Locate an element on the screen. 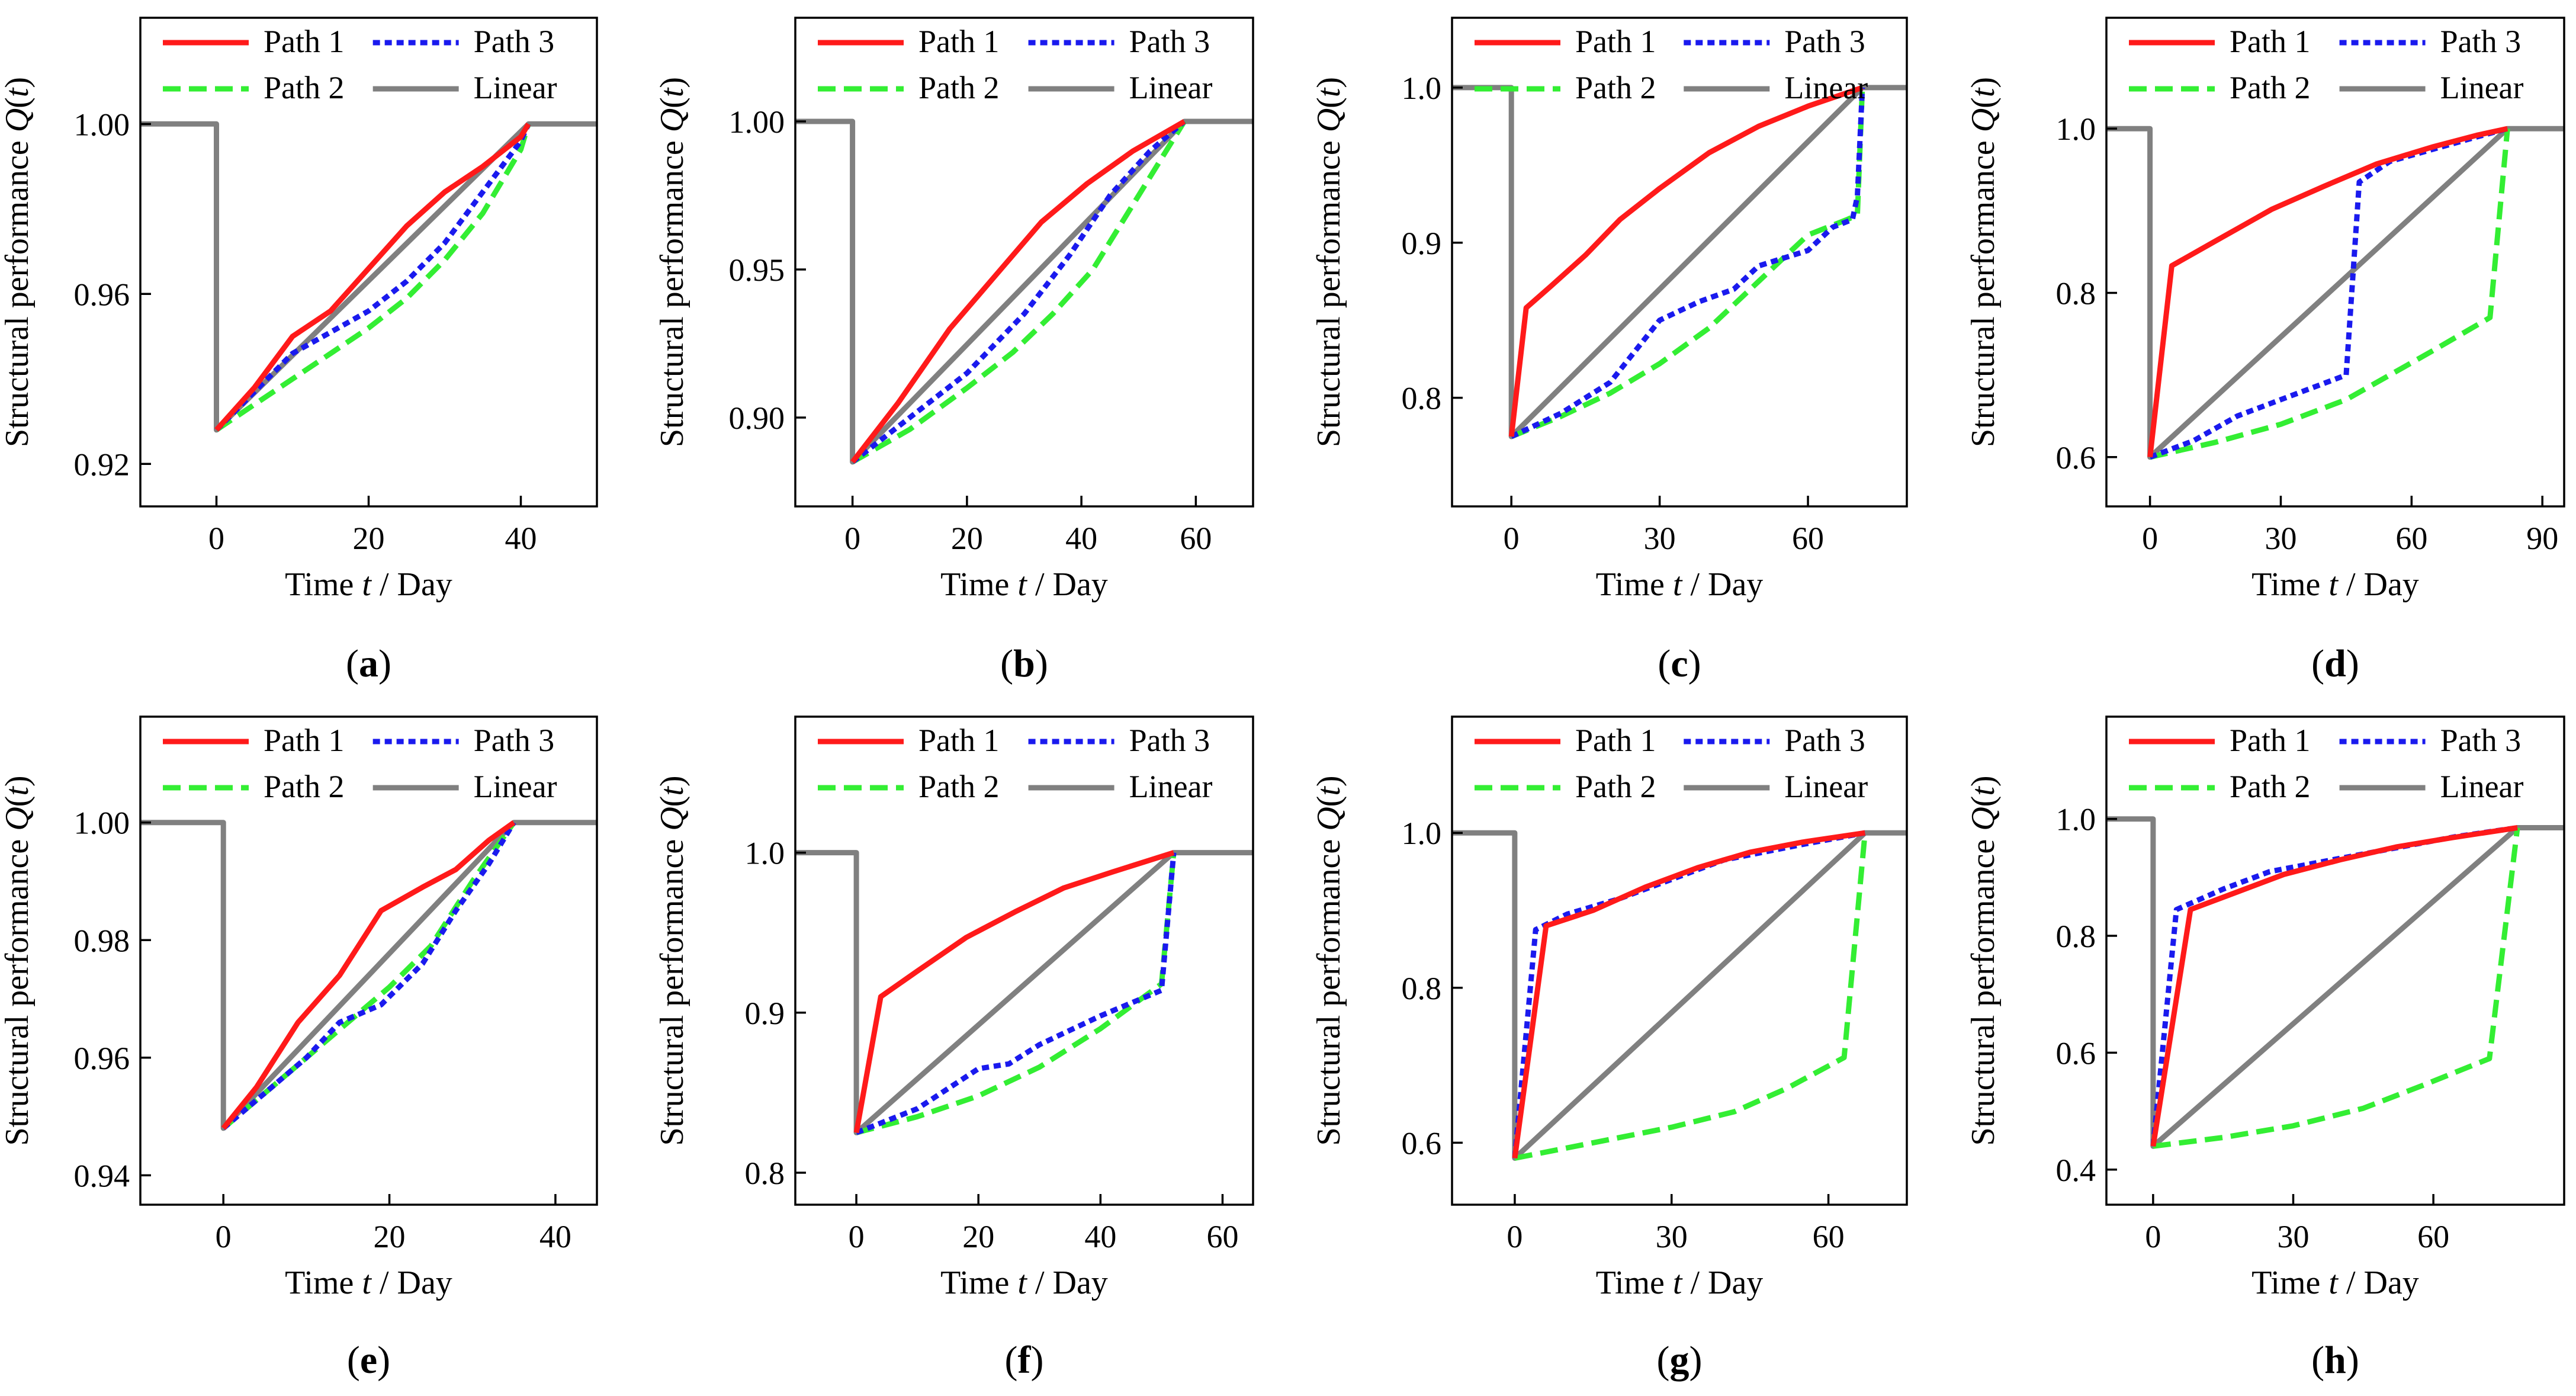 The image size is (2576, 1396). y-tick-label: 0.94 is located at coordinates (102, 1176).